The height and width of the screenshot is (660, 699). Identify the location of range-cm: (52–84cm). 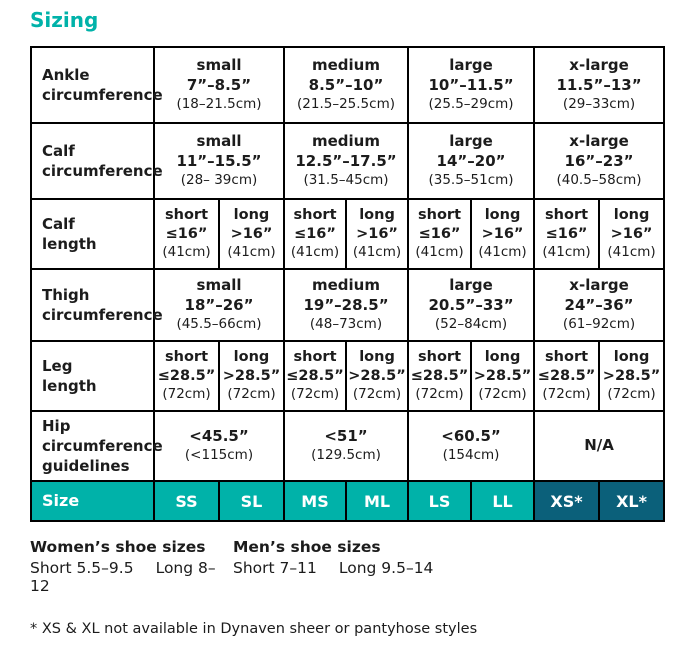
(471, 324).